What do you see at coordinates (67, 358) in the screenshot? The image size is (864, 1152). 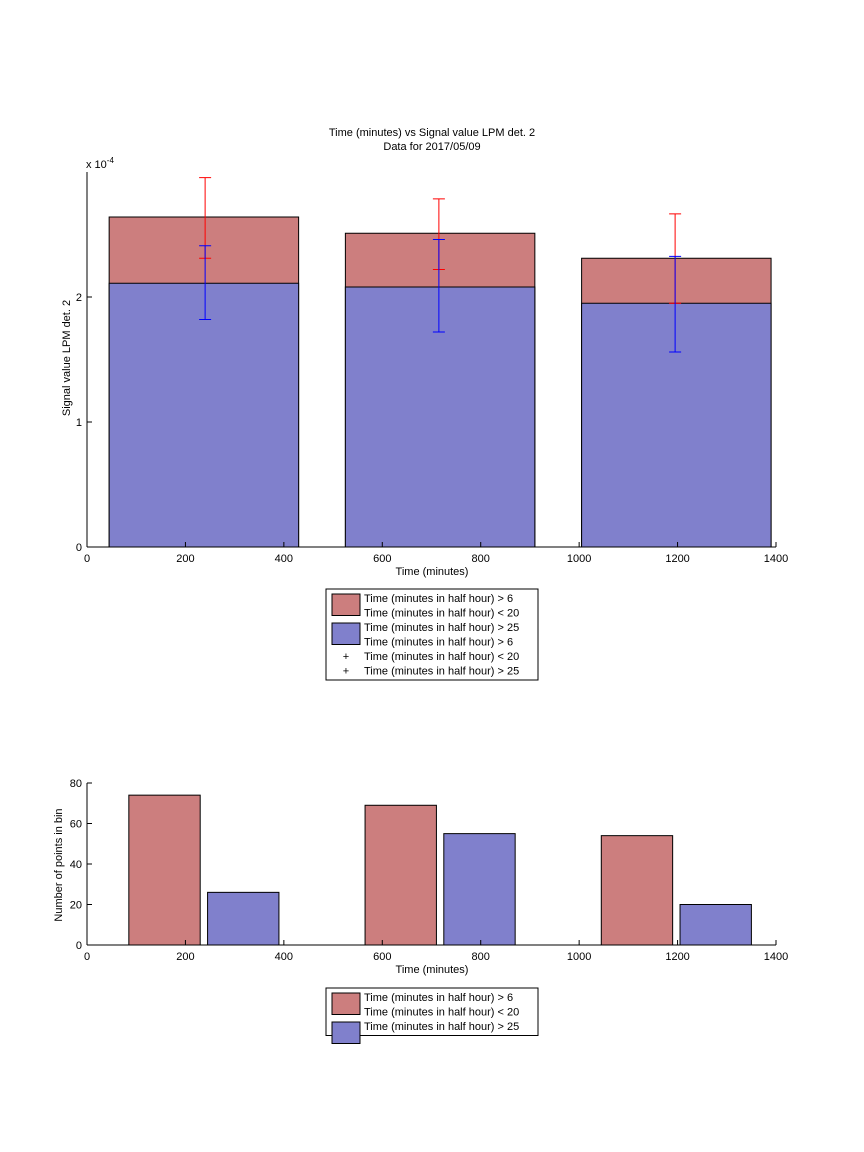 I see `y-axis-label: Signal value LPM det. 2` at bounding box center [67, 358].